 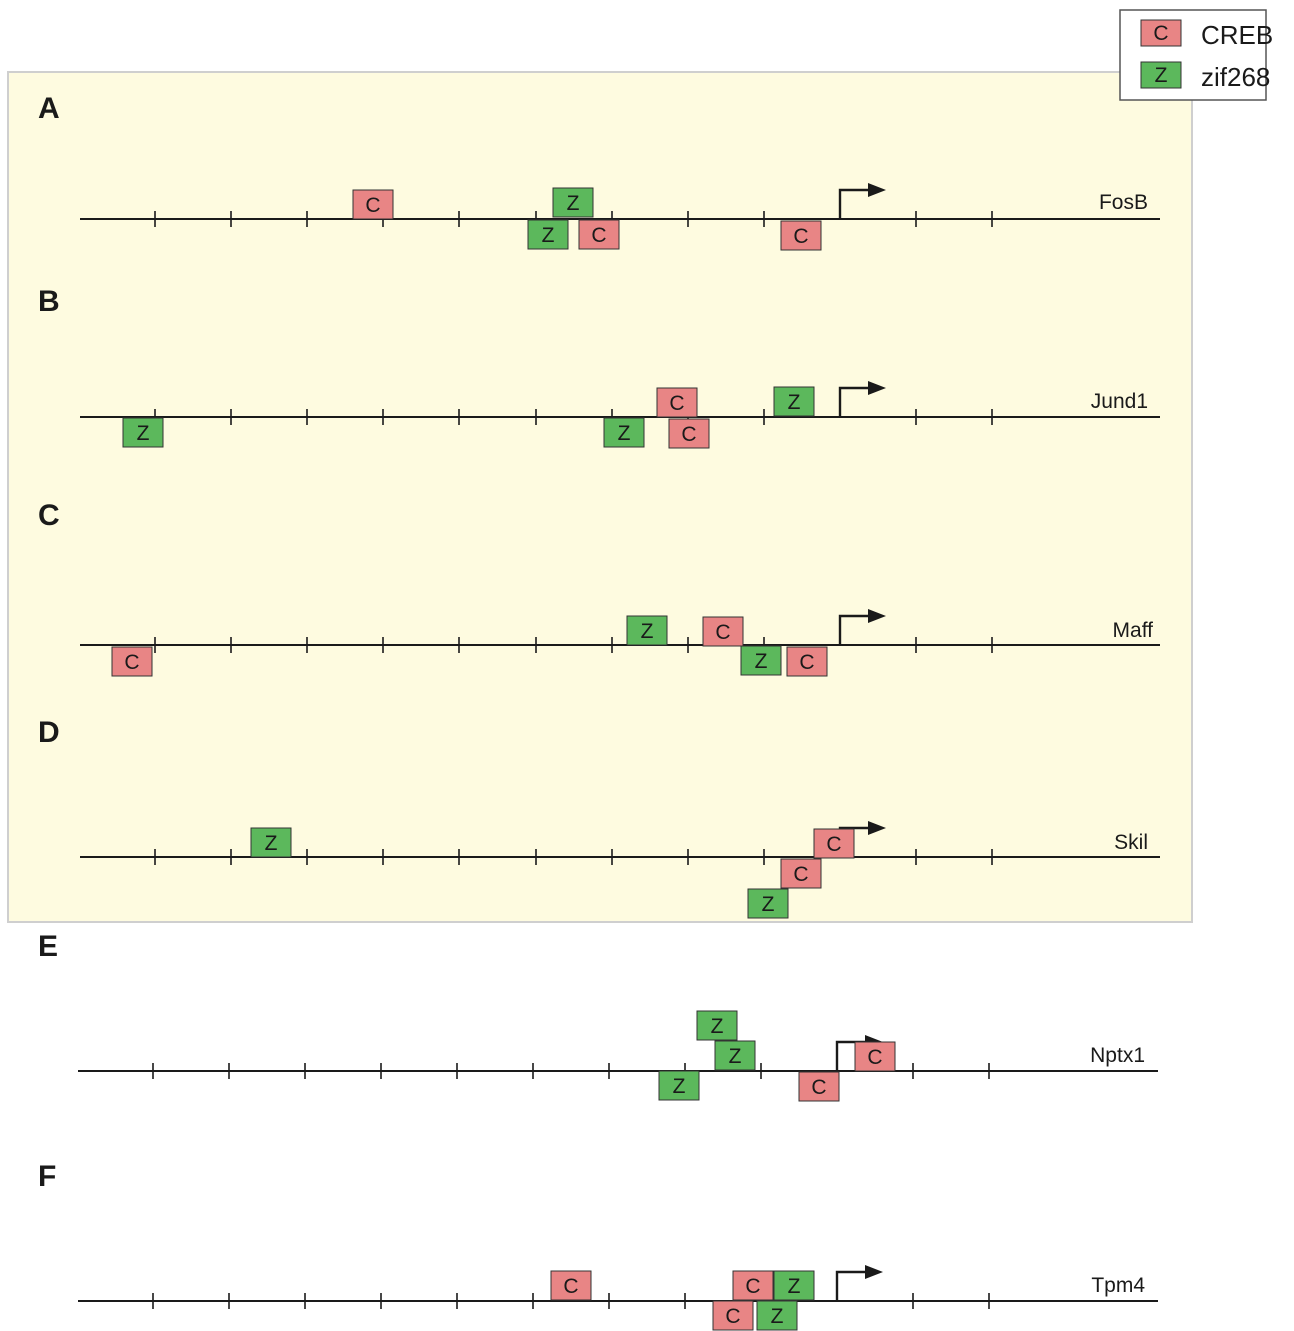 I want to click on gene-label: Jund1, so click(x=1119, y=401).